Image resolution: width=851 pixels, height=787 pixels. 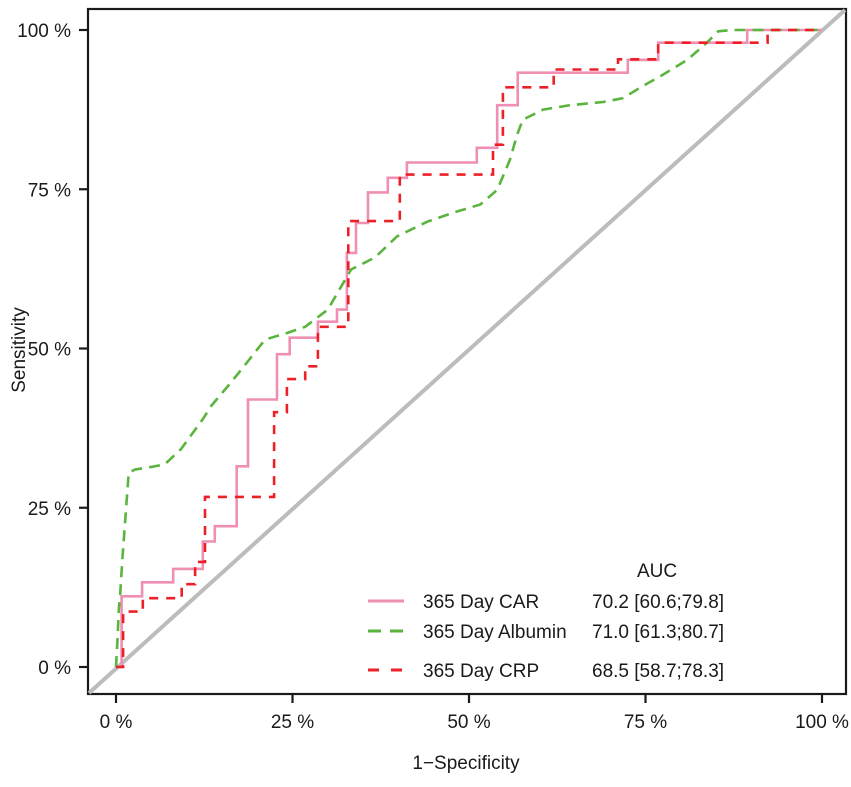 I want to click on legend-auc-header: AUC, so click(x=657, y=571).